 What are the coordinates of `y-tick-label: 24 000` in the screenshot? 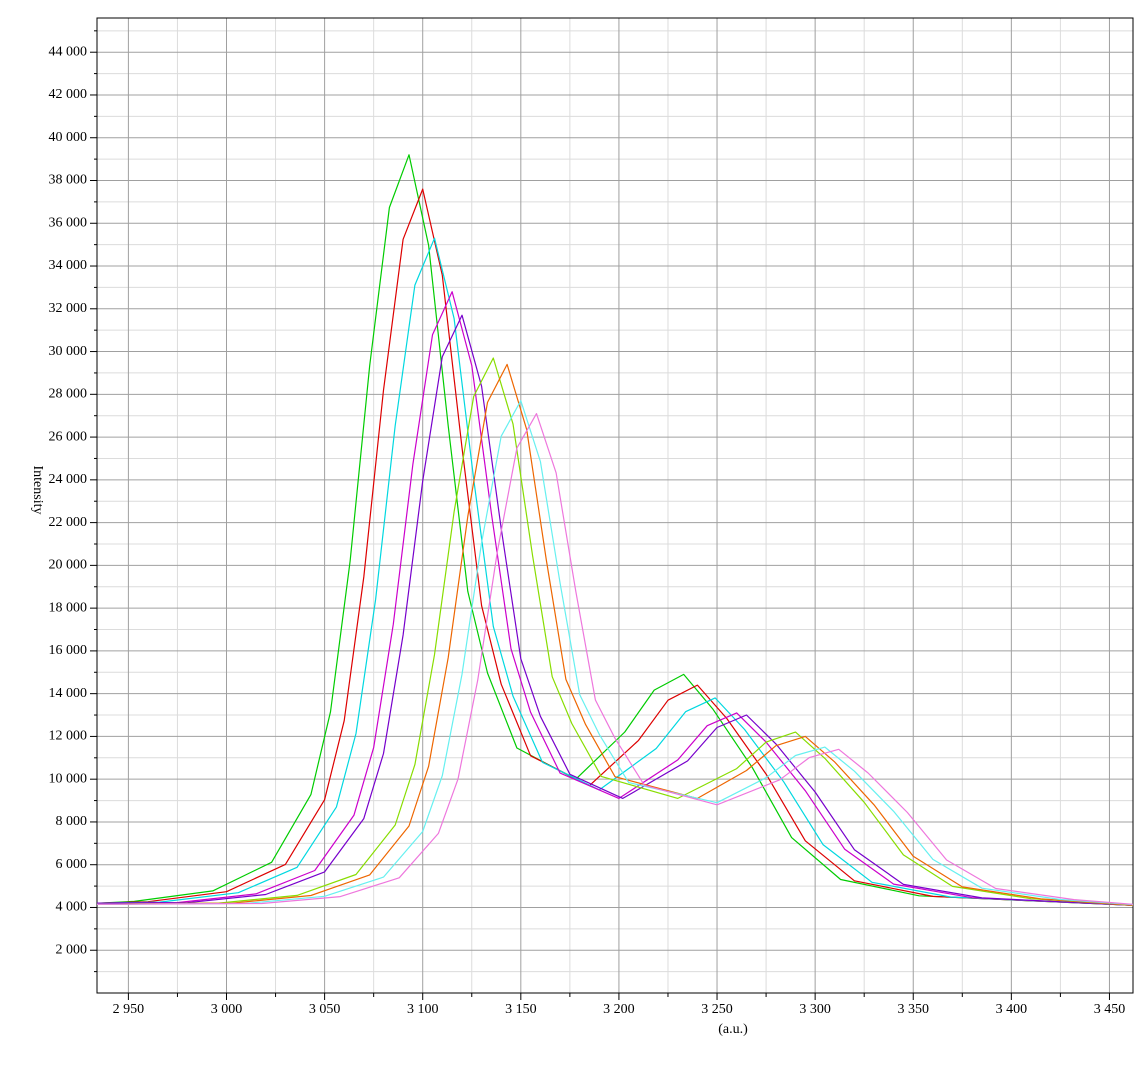 It's located at (68, 479).